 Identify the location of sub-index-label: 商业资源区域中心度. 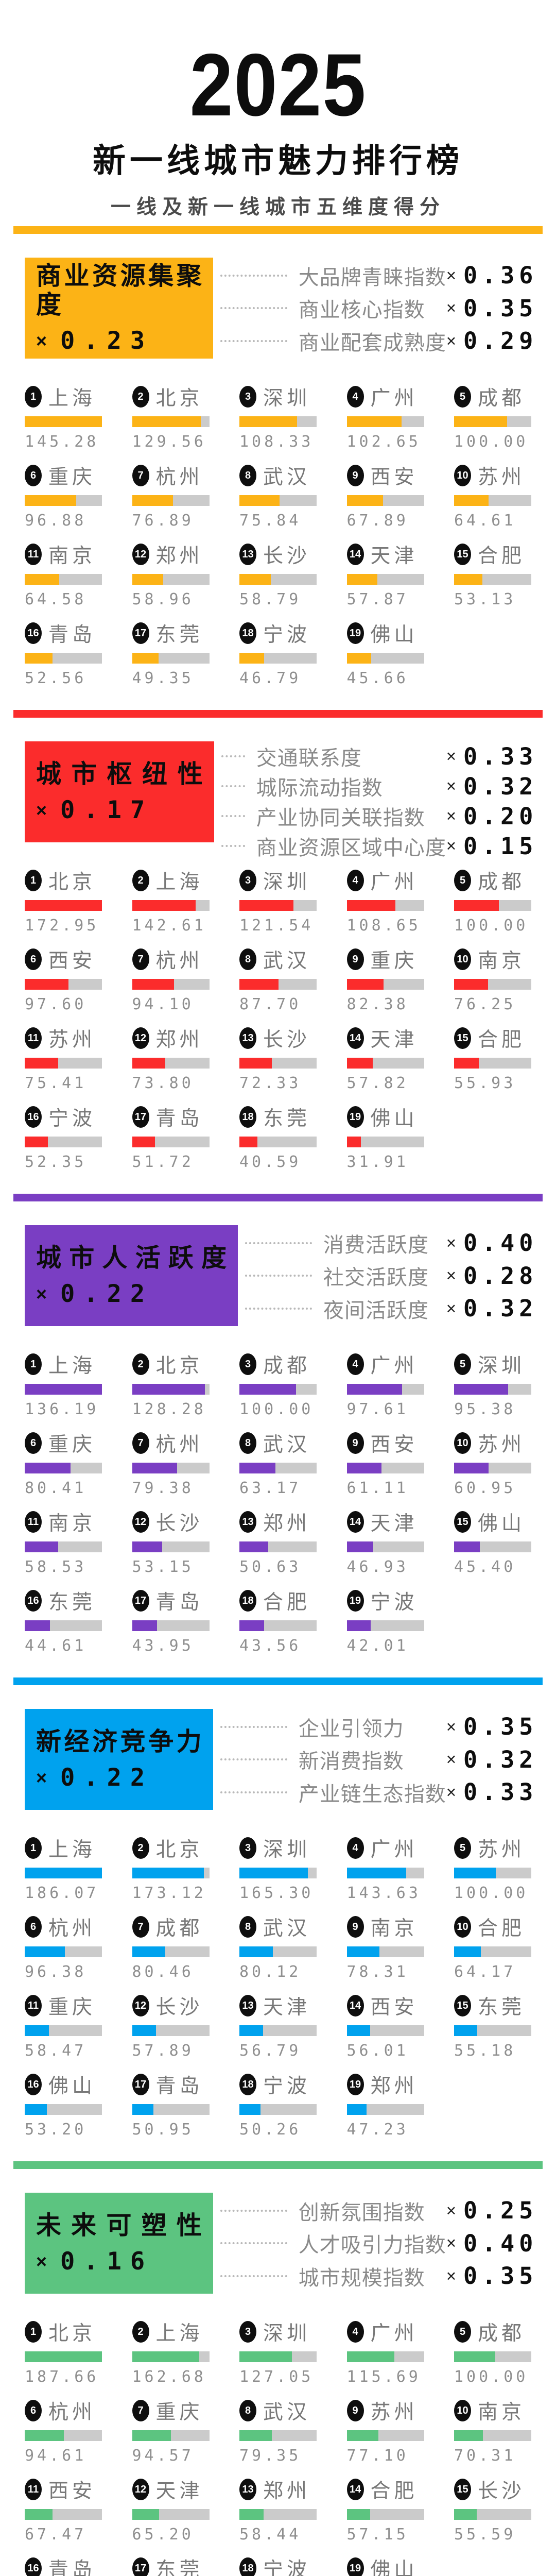
(351, 848).